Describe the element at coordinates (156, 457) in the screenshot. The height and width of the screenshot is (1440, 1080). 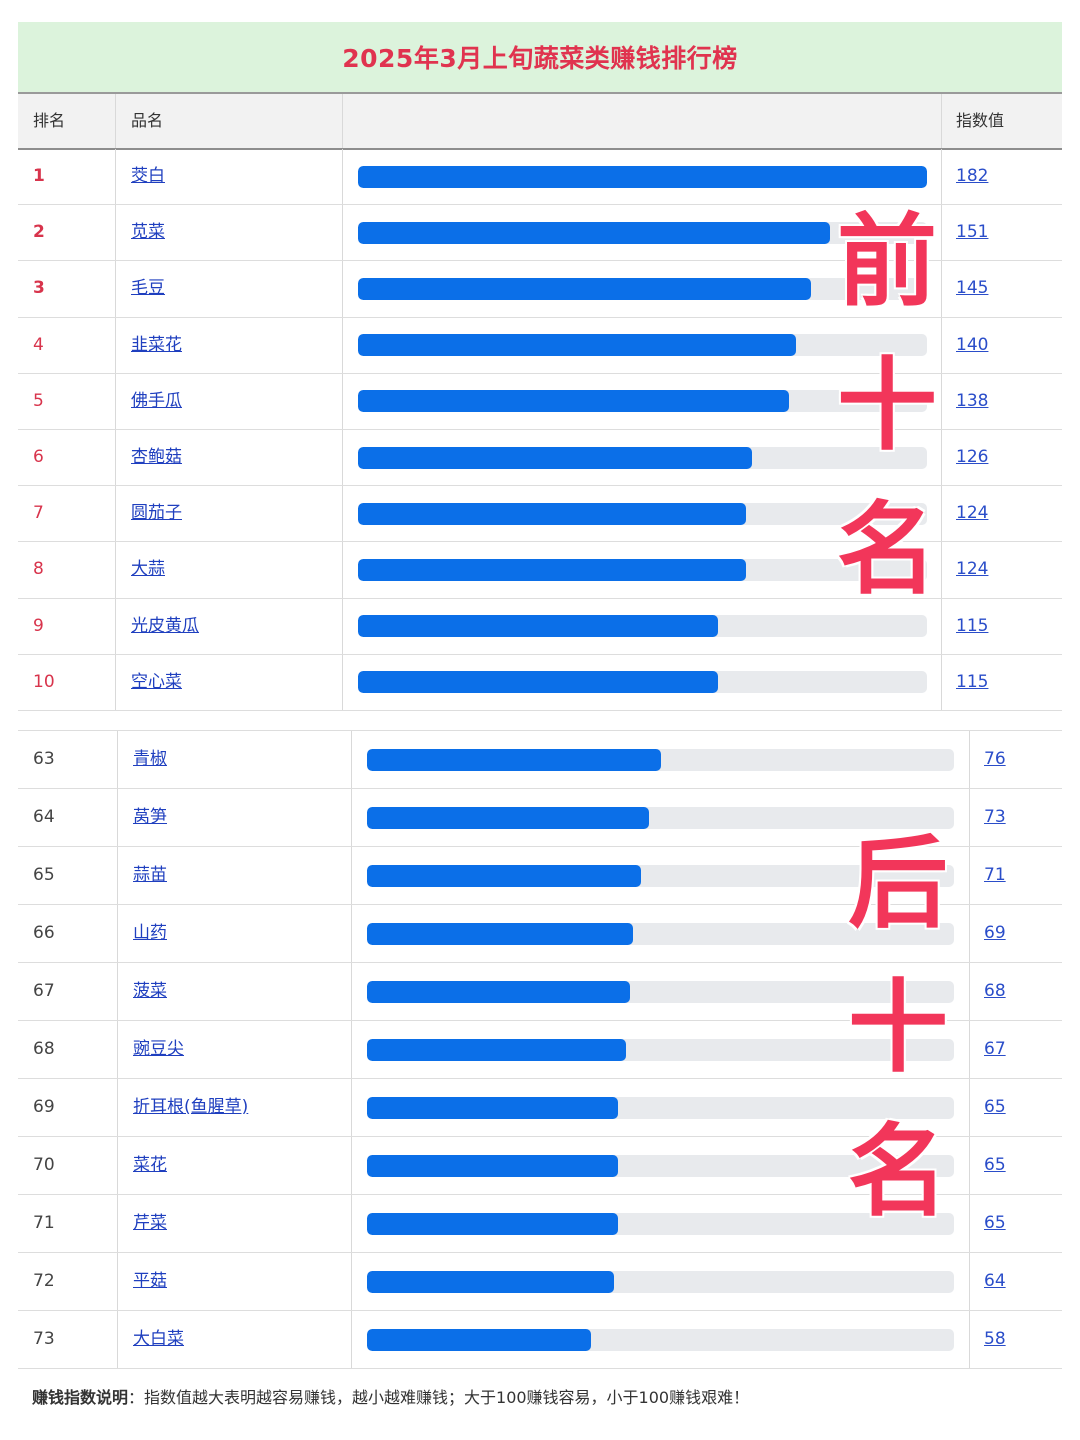
I see `item-name-link: 杏鲍菇` at that location.